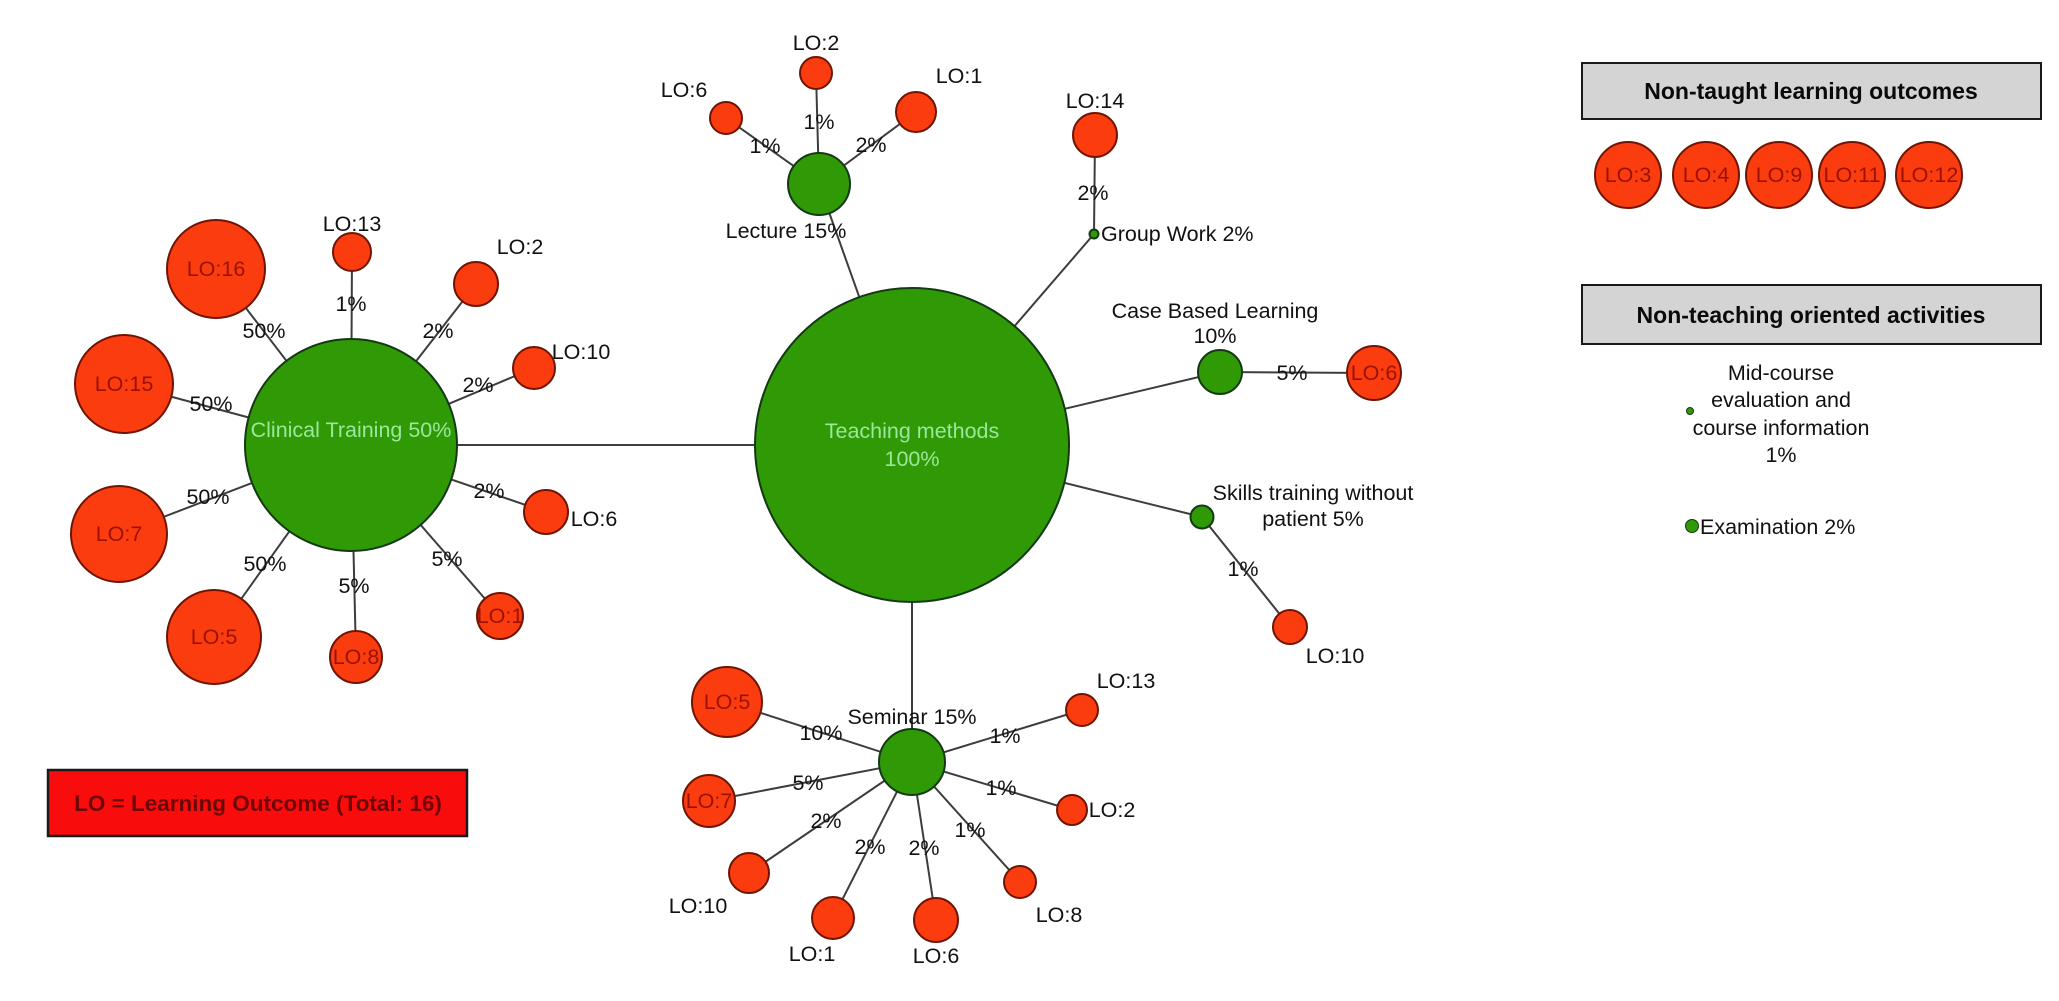  I want to click on svg-text: LO:14, so click(1095, 101).